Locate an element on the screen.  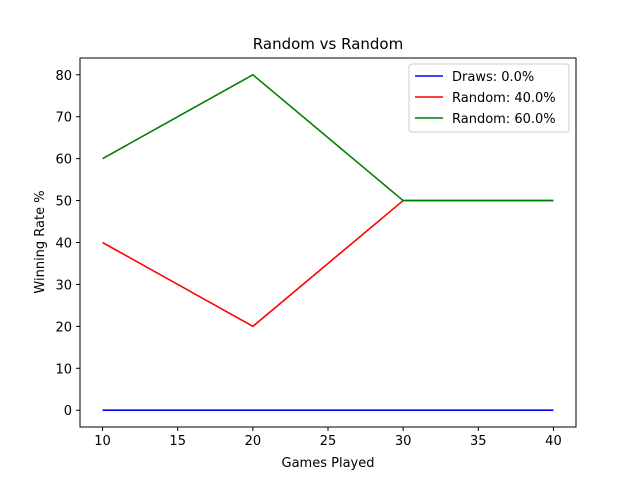
x-axis-label: Games Played is located at coordinates (328, 463).